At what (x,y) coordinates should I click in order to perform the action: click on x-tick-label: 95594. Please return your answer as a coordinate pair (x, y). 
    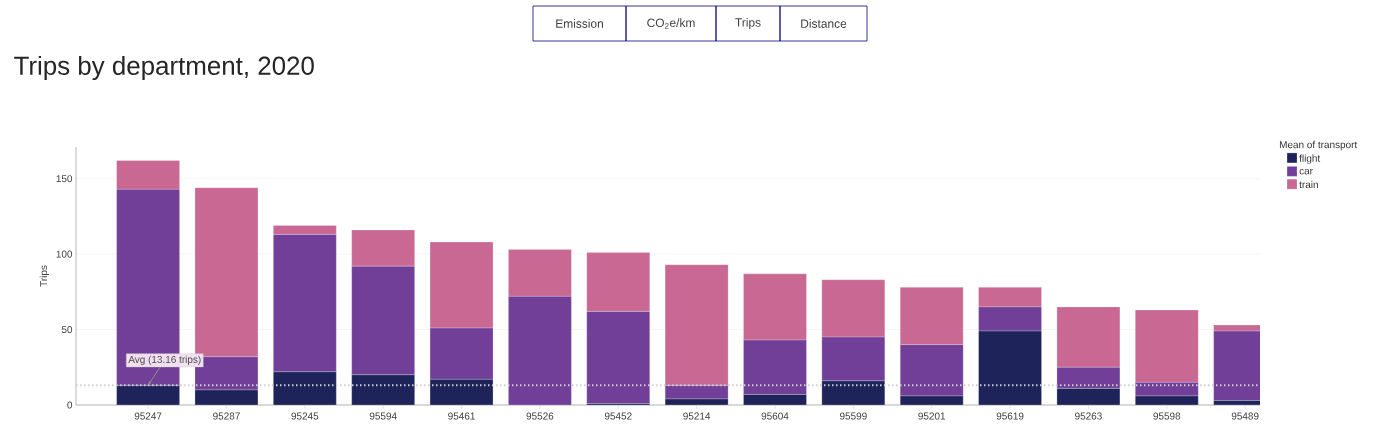
    Looking at the image, I should click on (383, 416).